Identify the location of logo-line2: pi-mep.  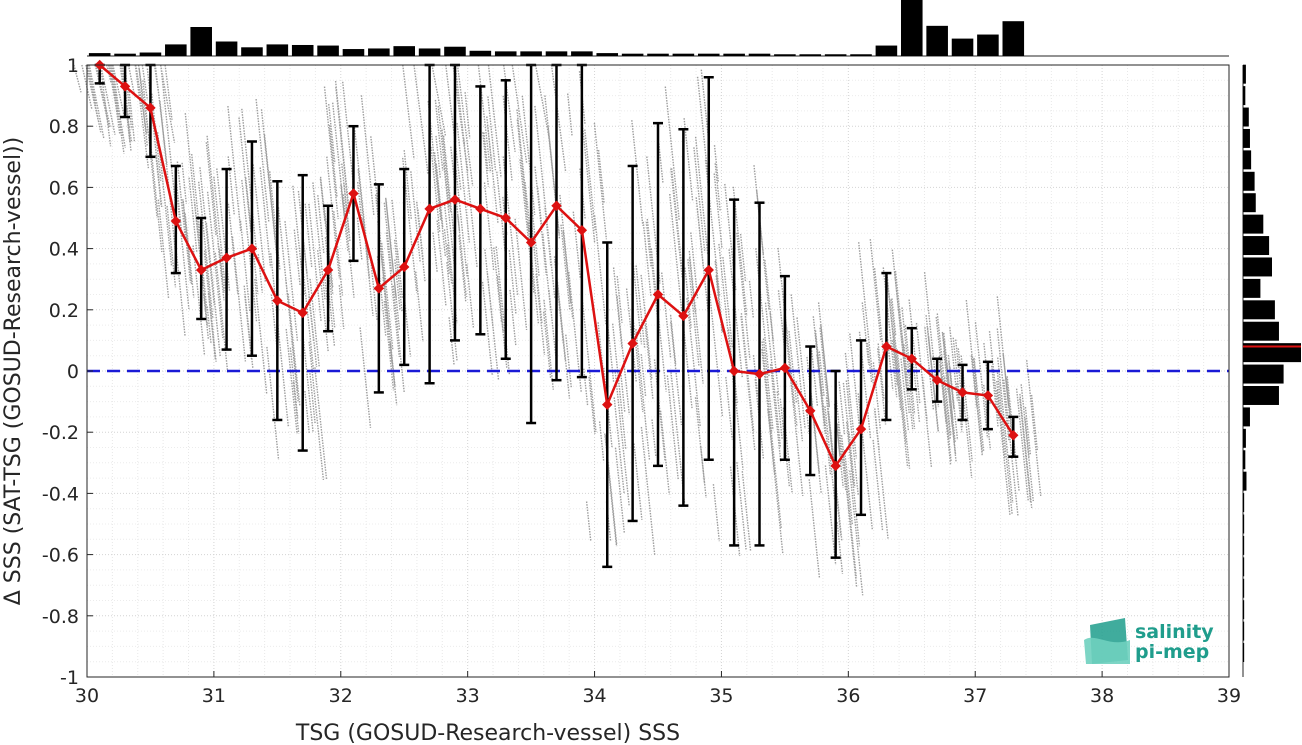
(1172, 652).